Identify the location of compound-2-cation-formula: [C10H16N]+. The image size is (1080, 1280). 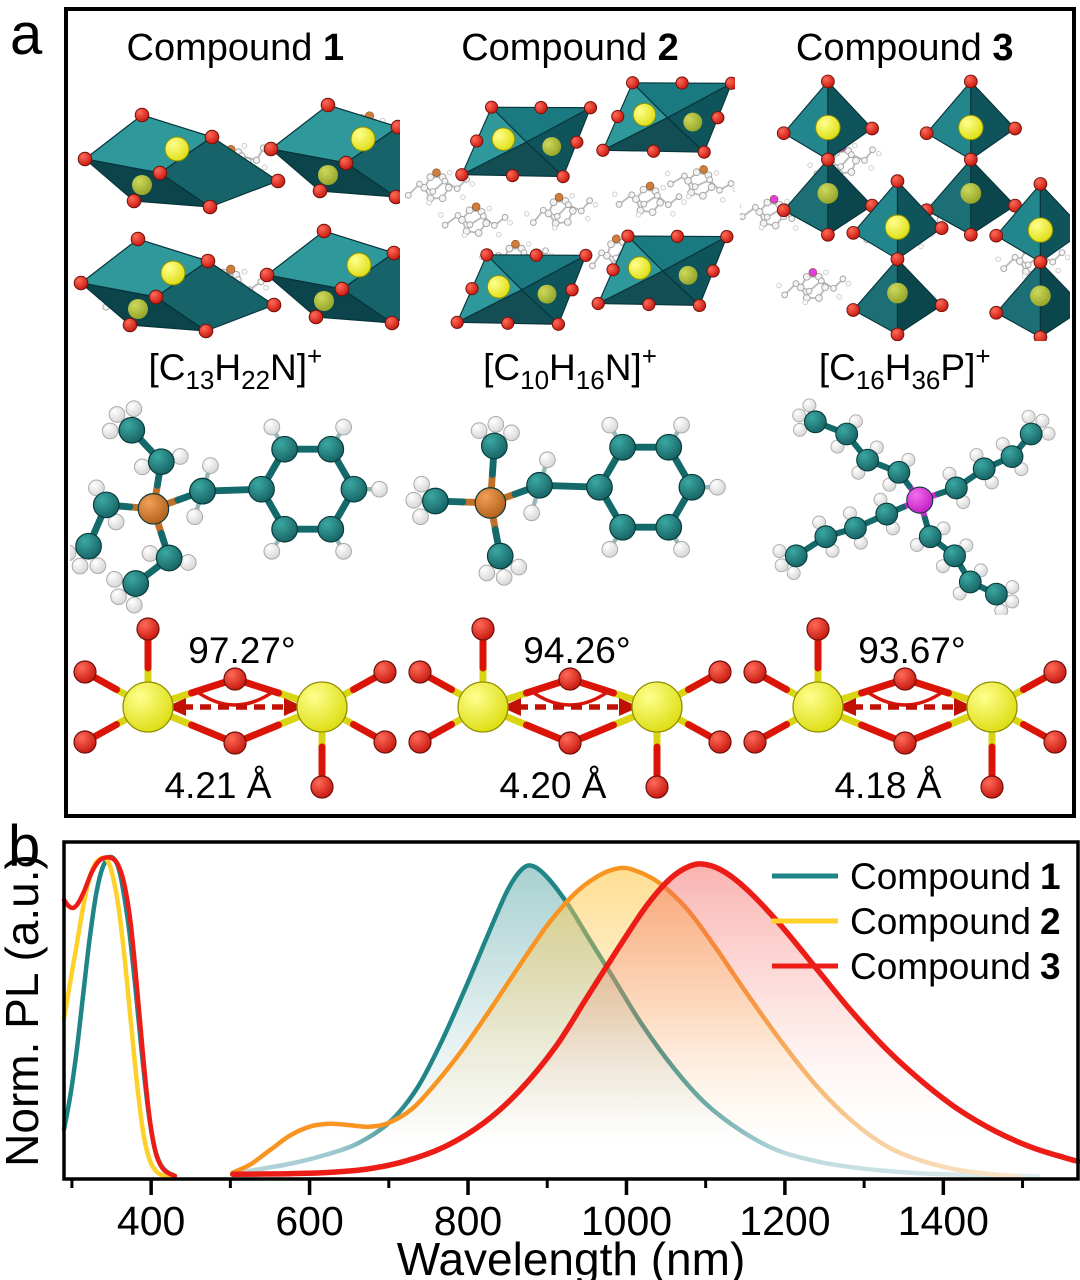
(570, 368).